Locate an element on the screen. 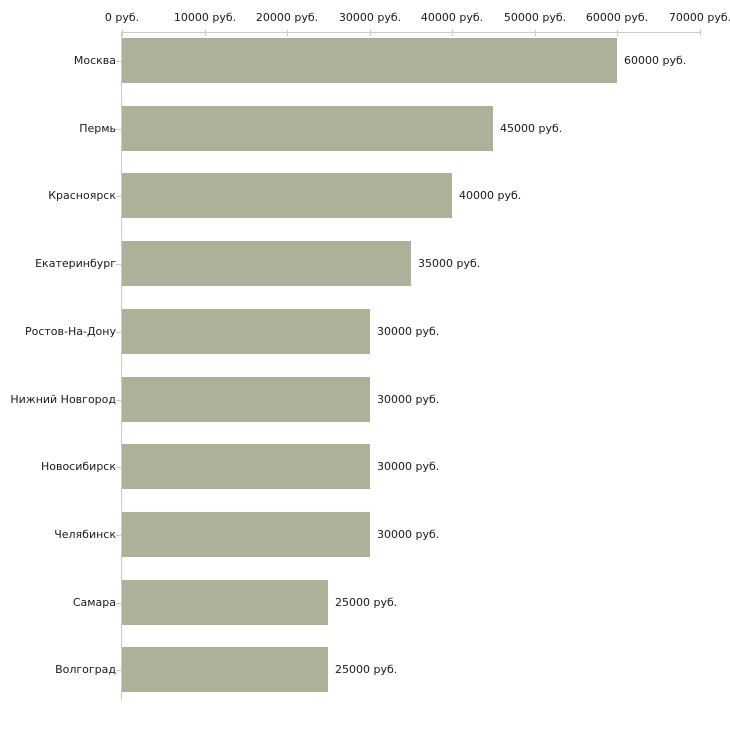 The width and height of the screenshot is (730, 730). x-axis-line is located at coordinates (411, 32).